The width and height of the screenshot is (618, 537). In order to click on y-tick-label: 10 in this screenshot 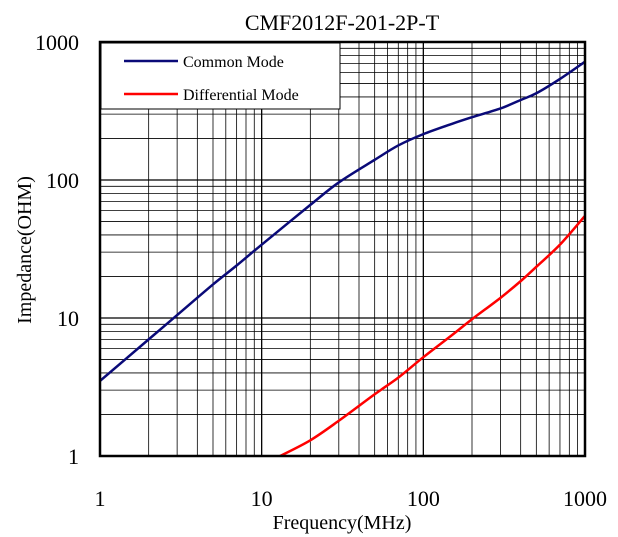, I will do `click(68, 318)`.